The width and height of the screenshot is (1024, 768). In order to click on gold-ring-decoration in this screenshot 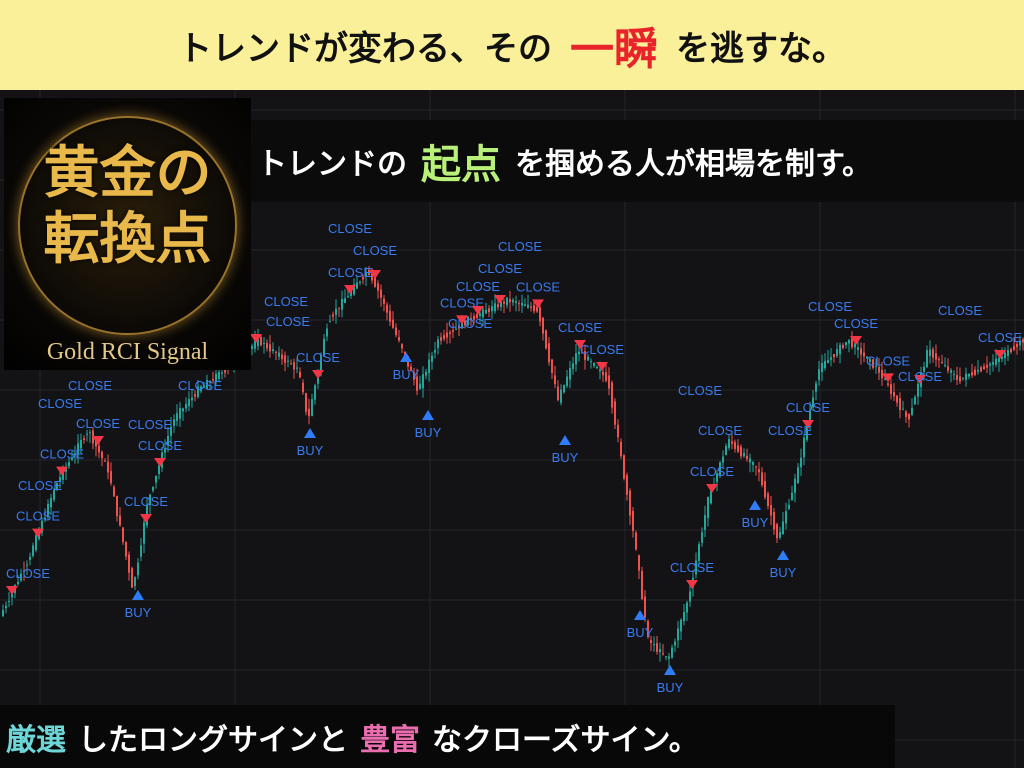, I will do `click(127, 225)`.